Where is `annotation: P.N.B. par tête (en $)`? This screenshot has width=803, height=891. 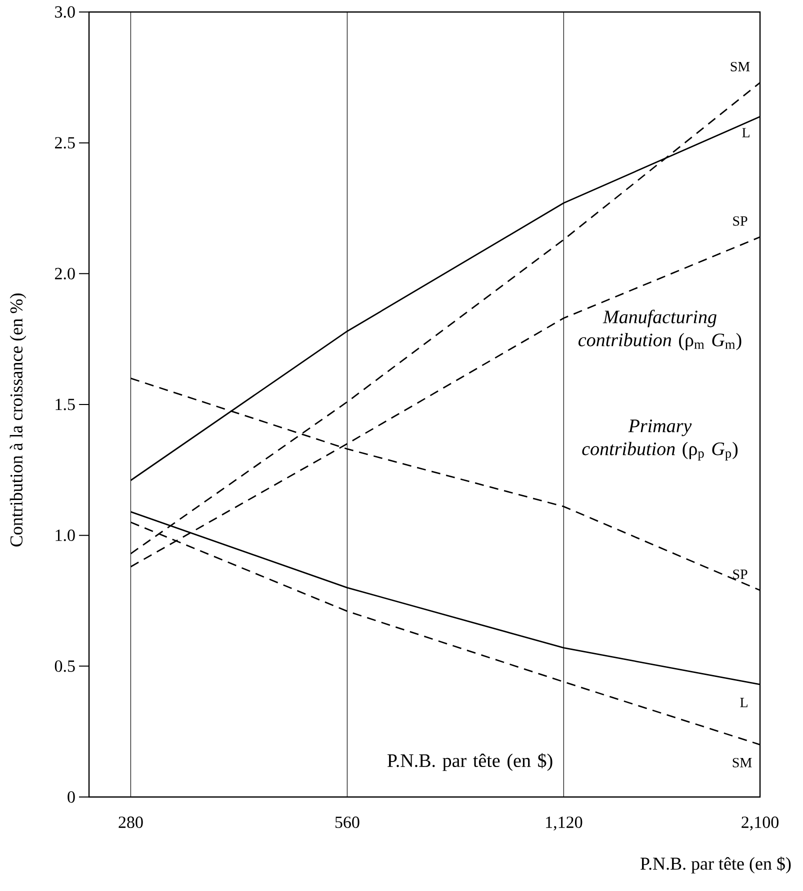 annotation: P.N.B. par tête (en $) is located at coordinates (469, 762).